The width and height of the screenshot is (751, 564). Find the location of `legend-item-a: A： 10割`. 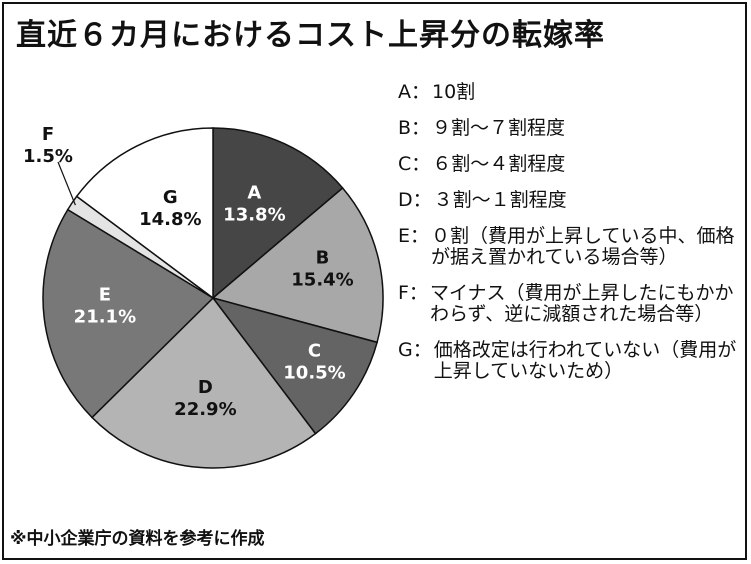

legend-item-a: A： 10割 is located at coordinates (568, 92).